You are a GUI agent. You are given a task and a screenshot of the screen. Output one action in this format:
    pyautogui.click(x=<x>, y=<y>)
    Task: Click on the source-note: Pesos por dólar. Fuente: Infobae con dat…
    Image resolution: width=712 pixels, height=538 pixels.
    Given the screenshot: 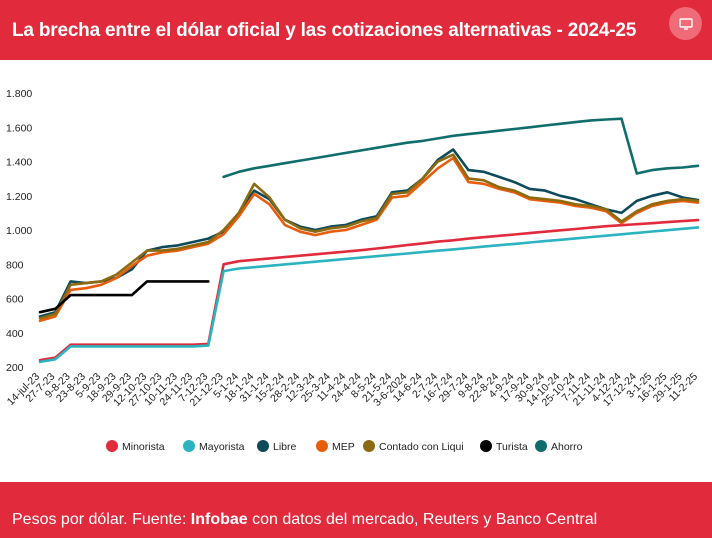 What is the action you would take?
    pyautogui.click(x=304, y=520)
    